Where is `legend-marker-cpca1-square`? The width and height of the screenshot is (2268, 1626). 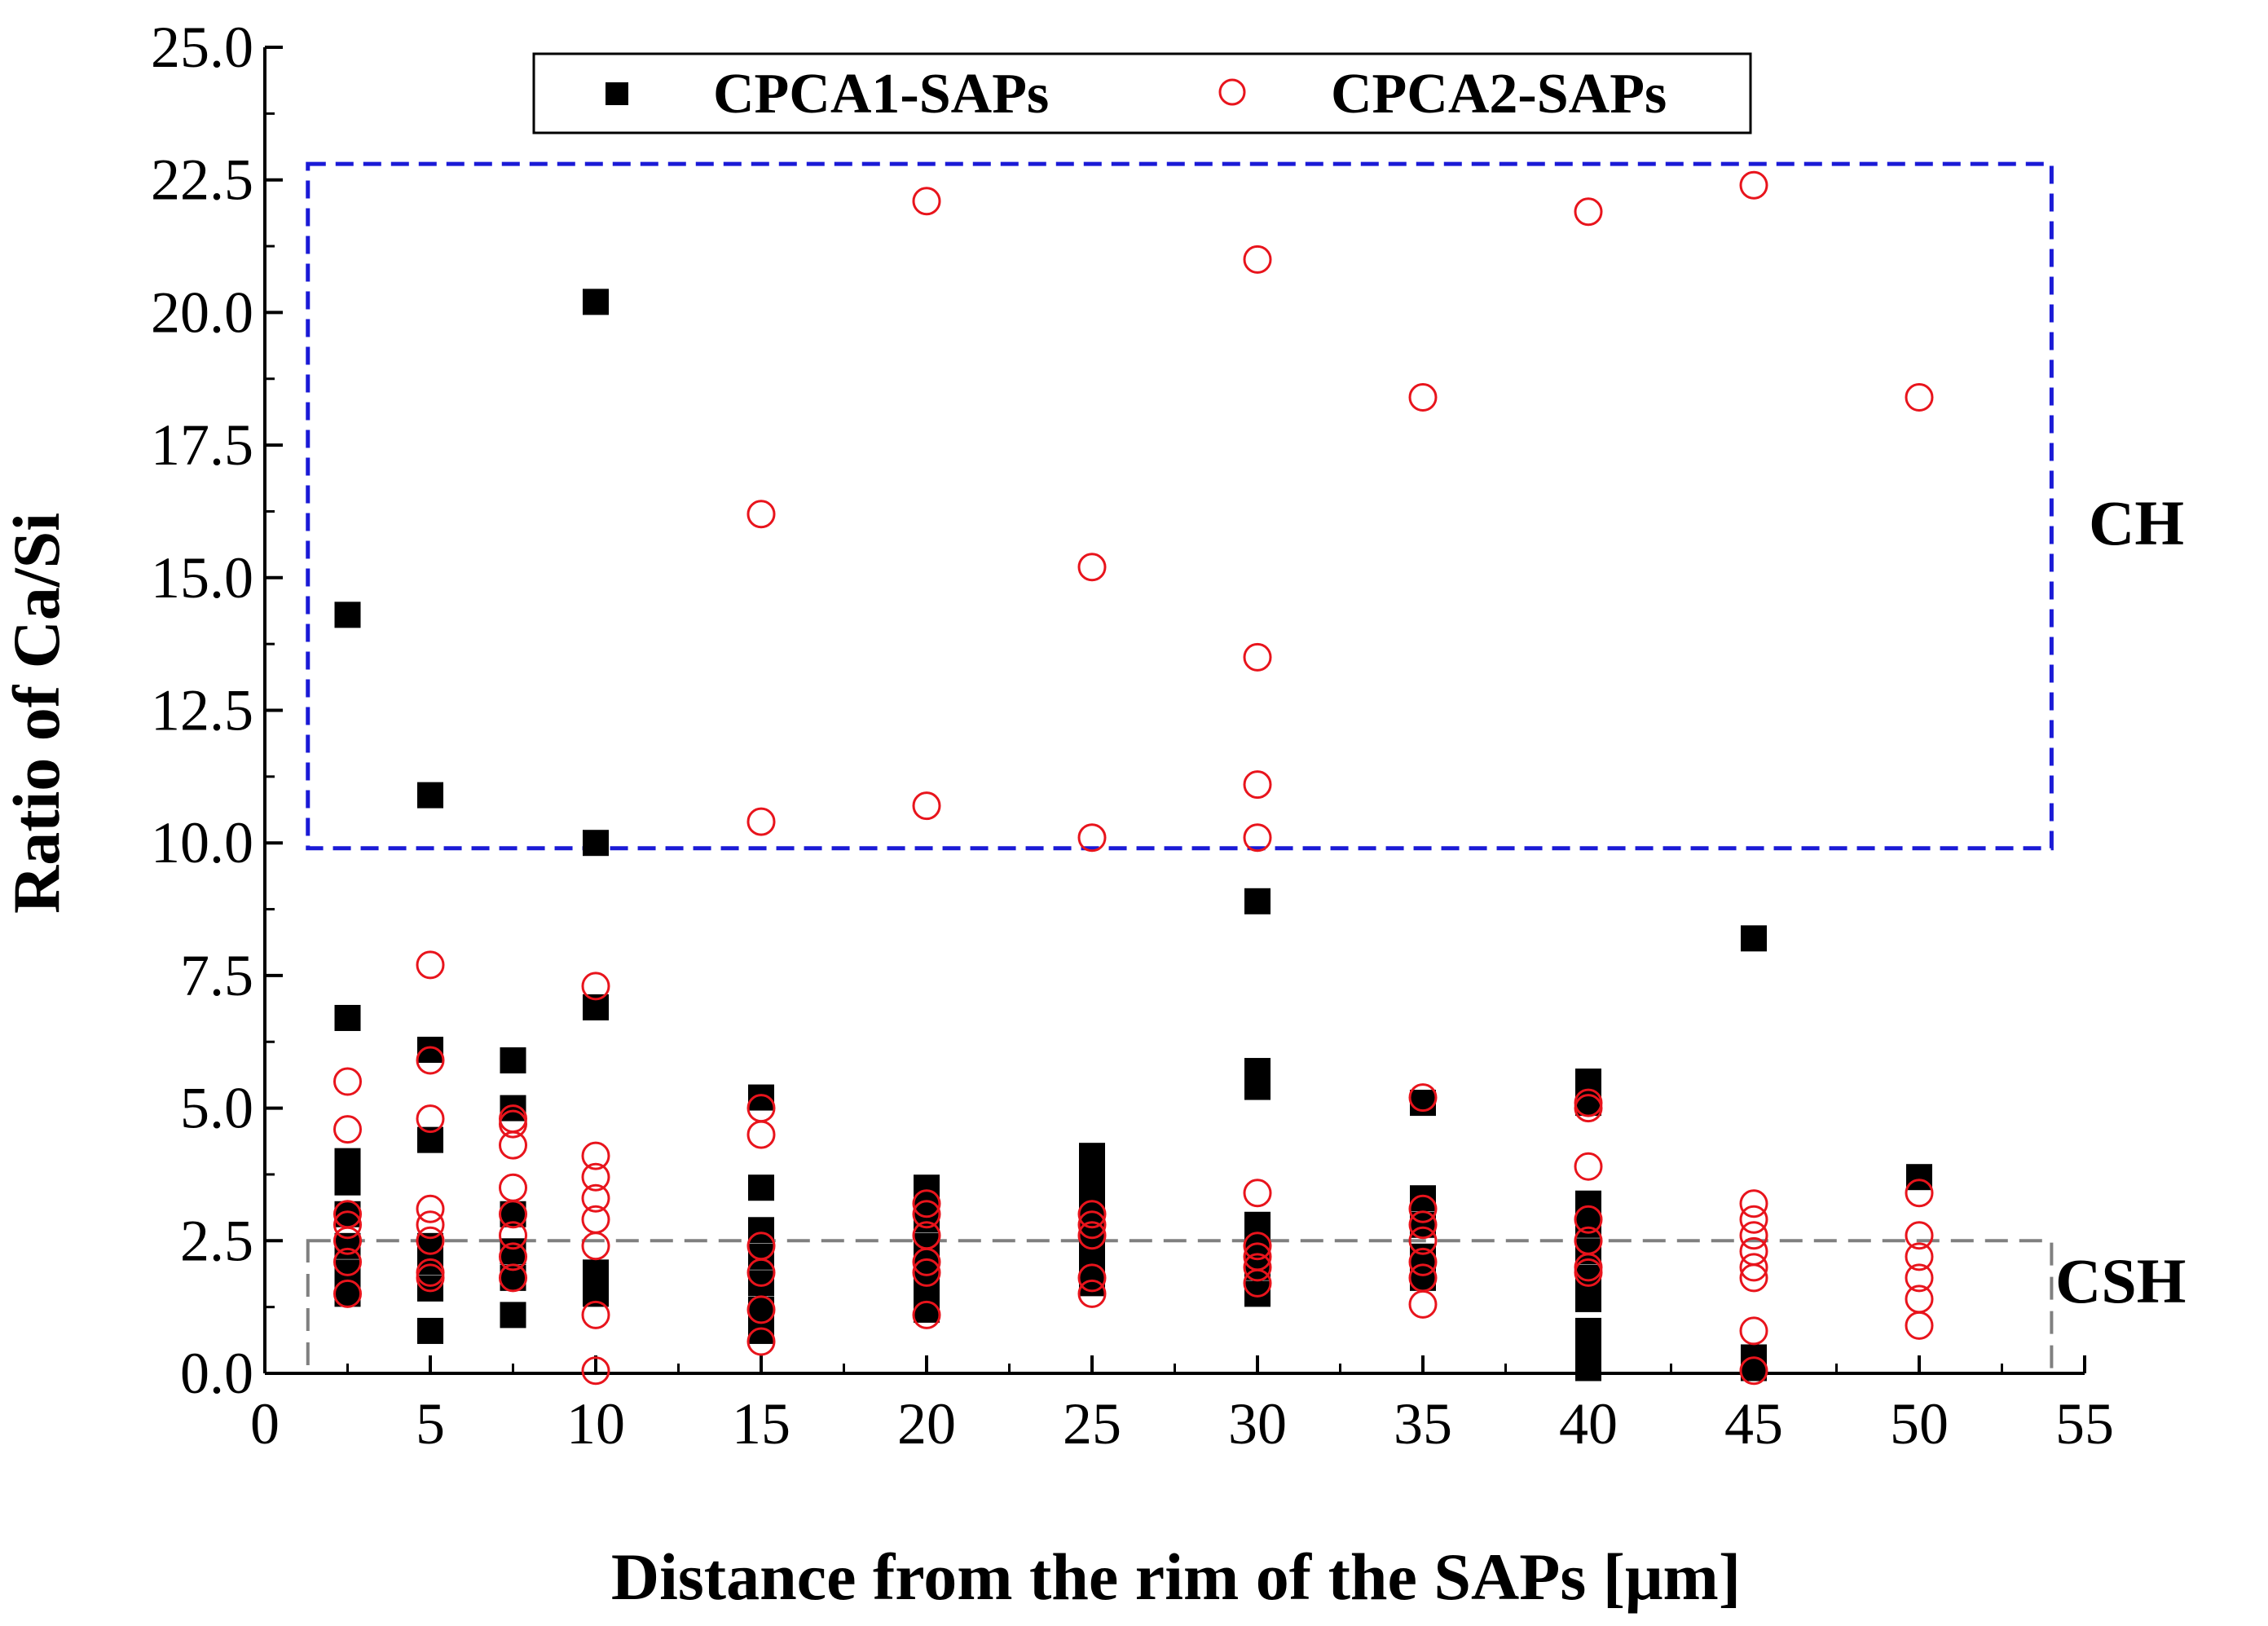
legend-marker-cpca1-square is located at coordinates (617, 93).